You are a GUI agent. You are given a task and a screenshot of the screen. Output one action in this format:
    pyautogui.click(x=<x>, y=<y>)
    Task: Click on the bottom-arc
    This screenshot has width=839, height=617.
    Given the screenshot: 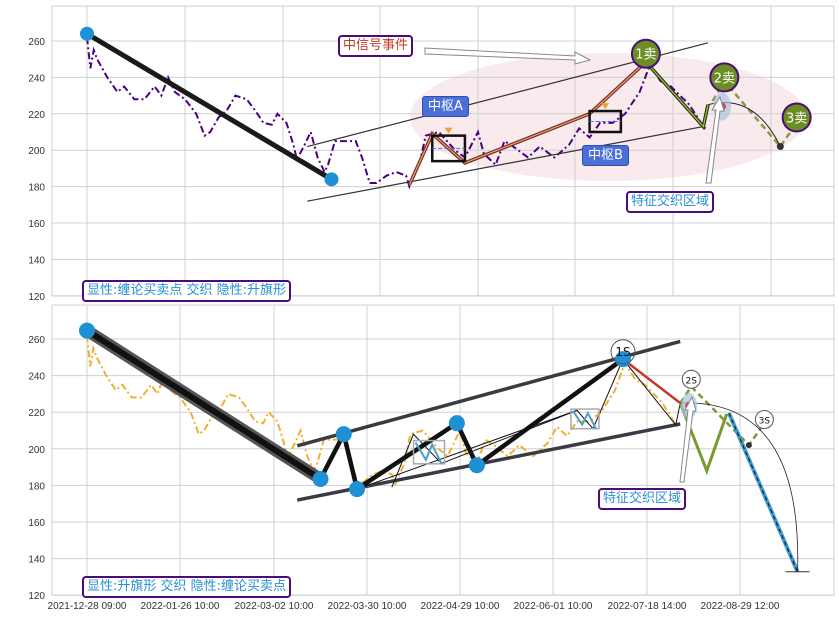 What is the action you would take?
    pyautogui.click(x=739, y=487)
    